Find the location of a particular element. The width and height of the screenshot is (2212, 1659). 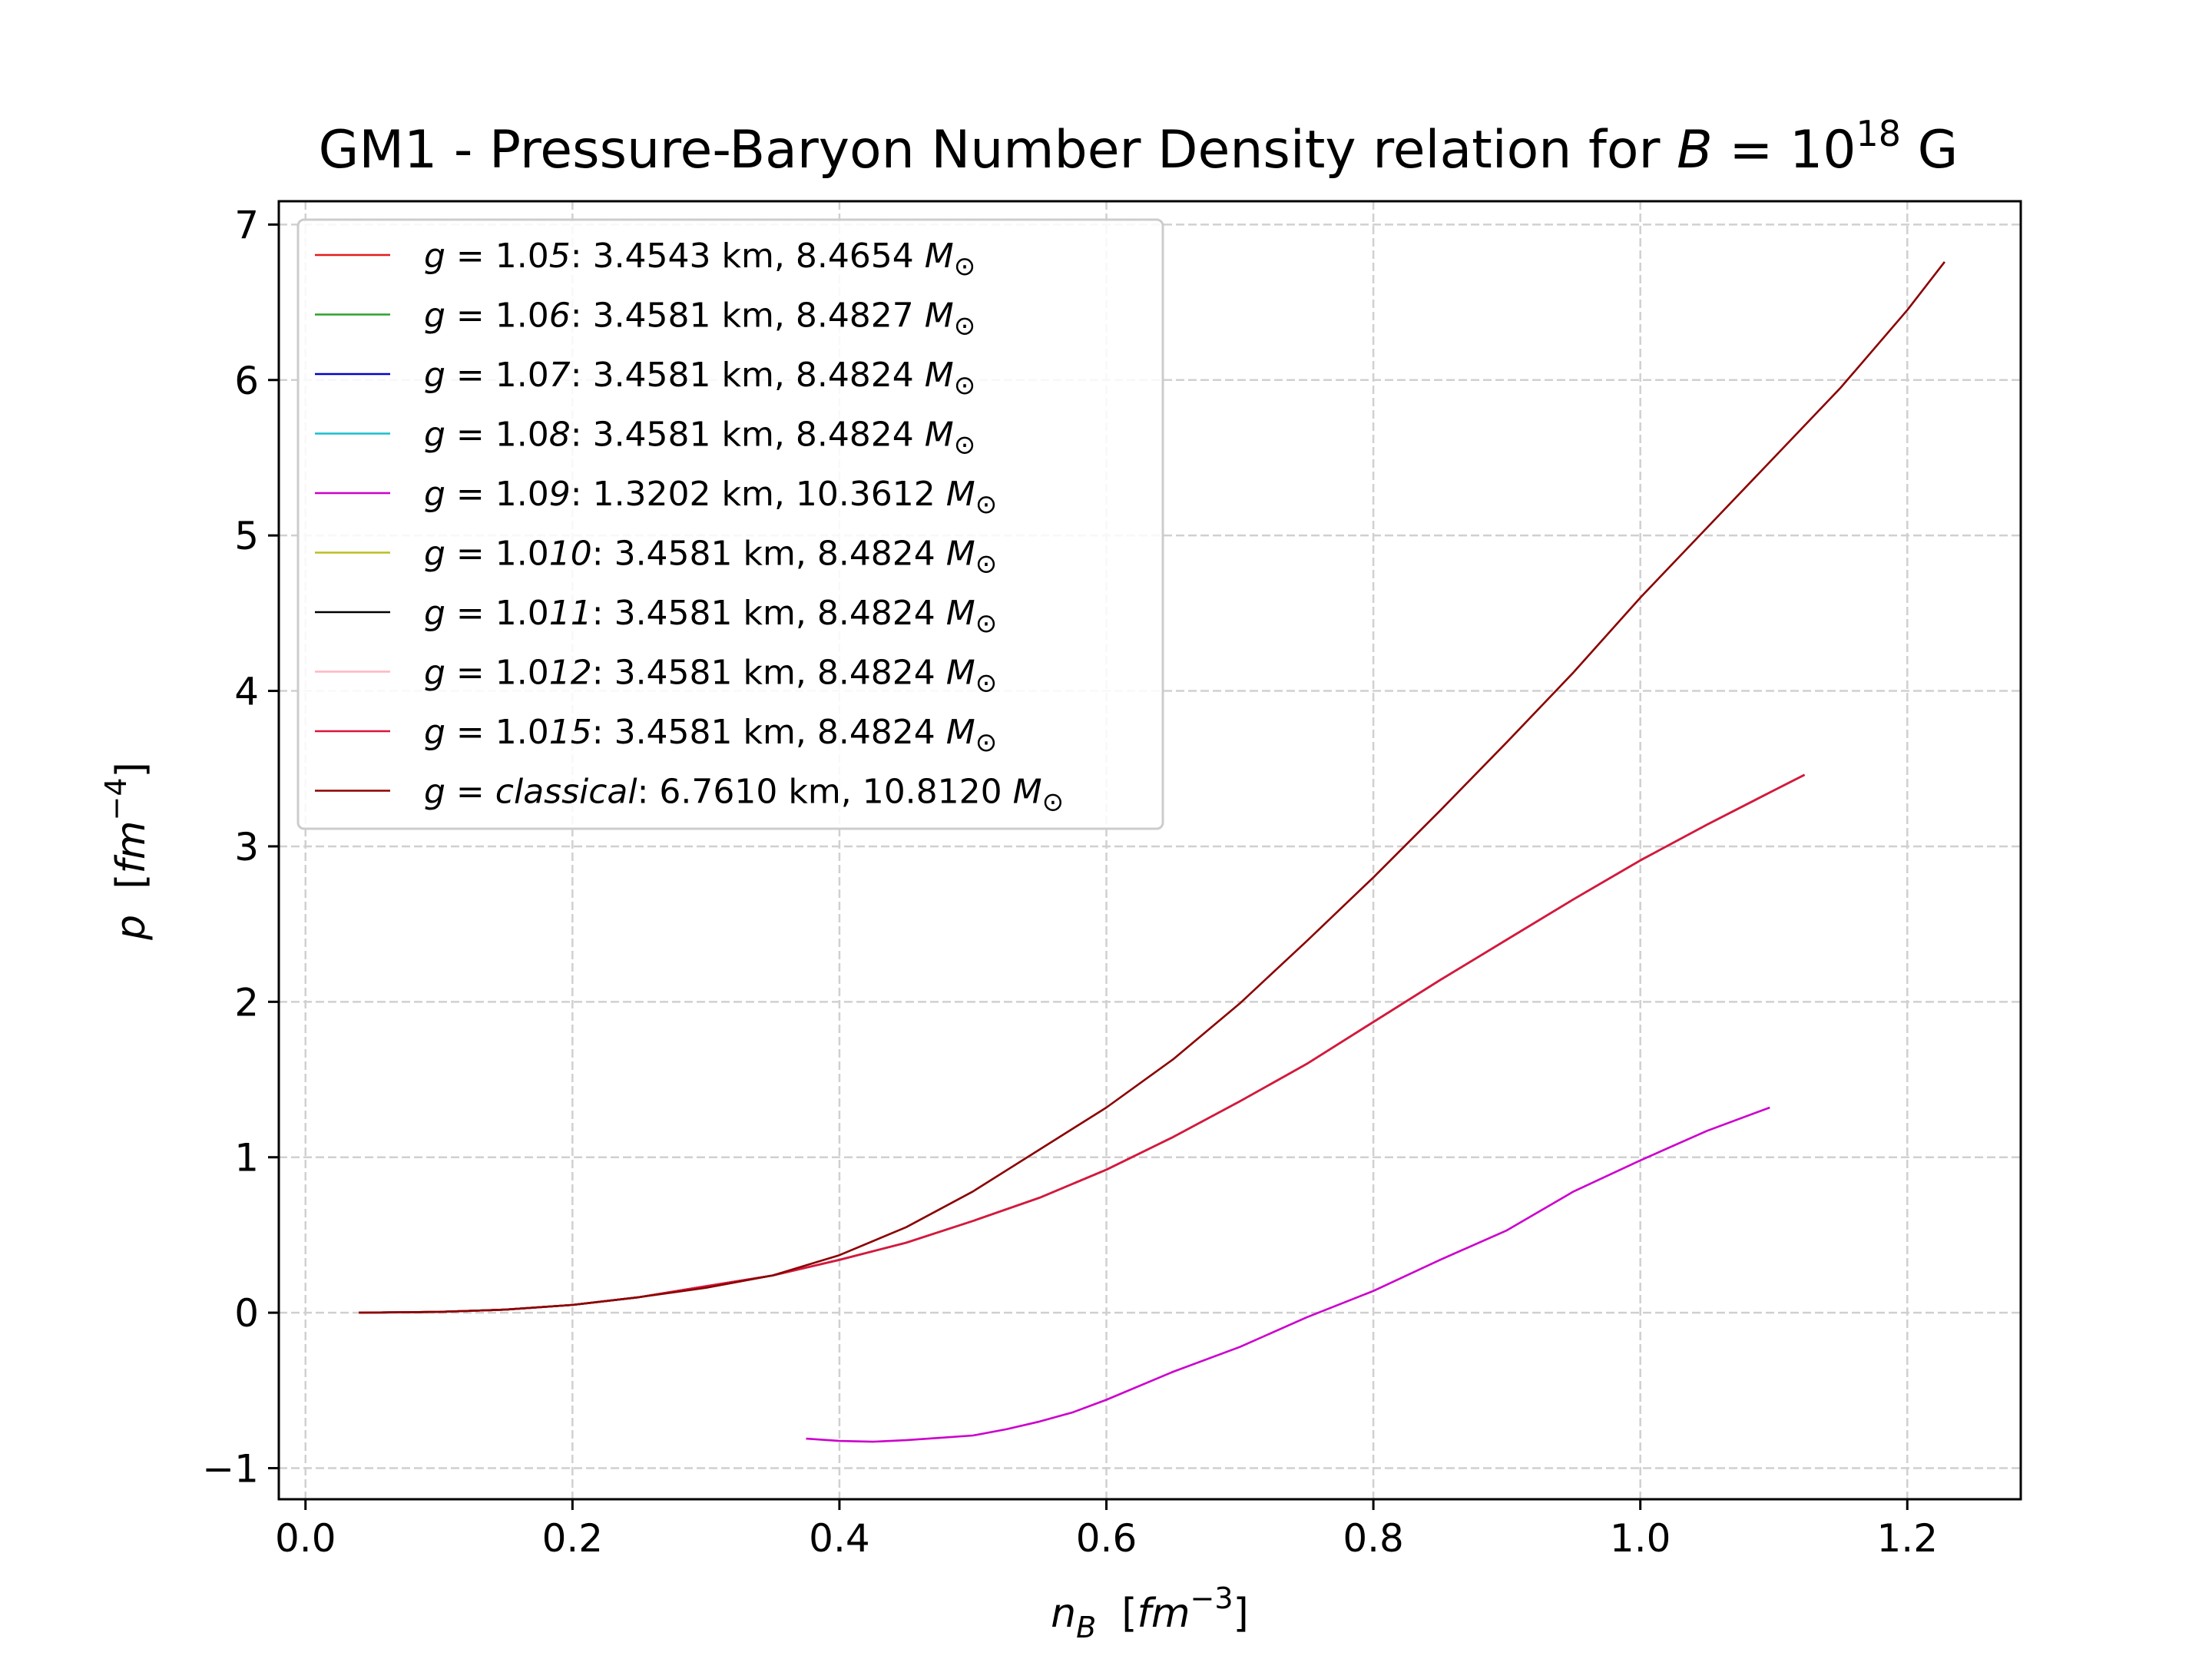

chart-title-sup: 18 is located at coordinates (1879, 133).